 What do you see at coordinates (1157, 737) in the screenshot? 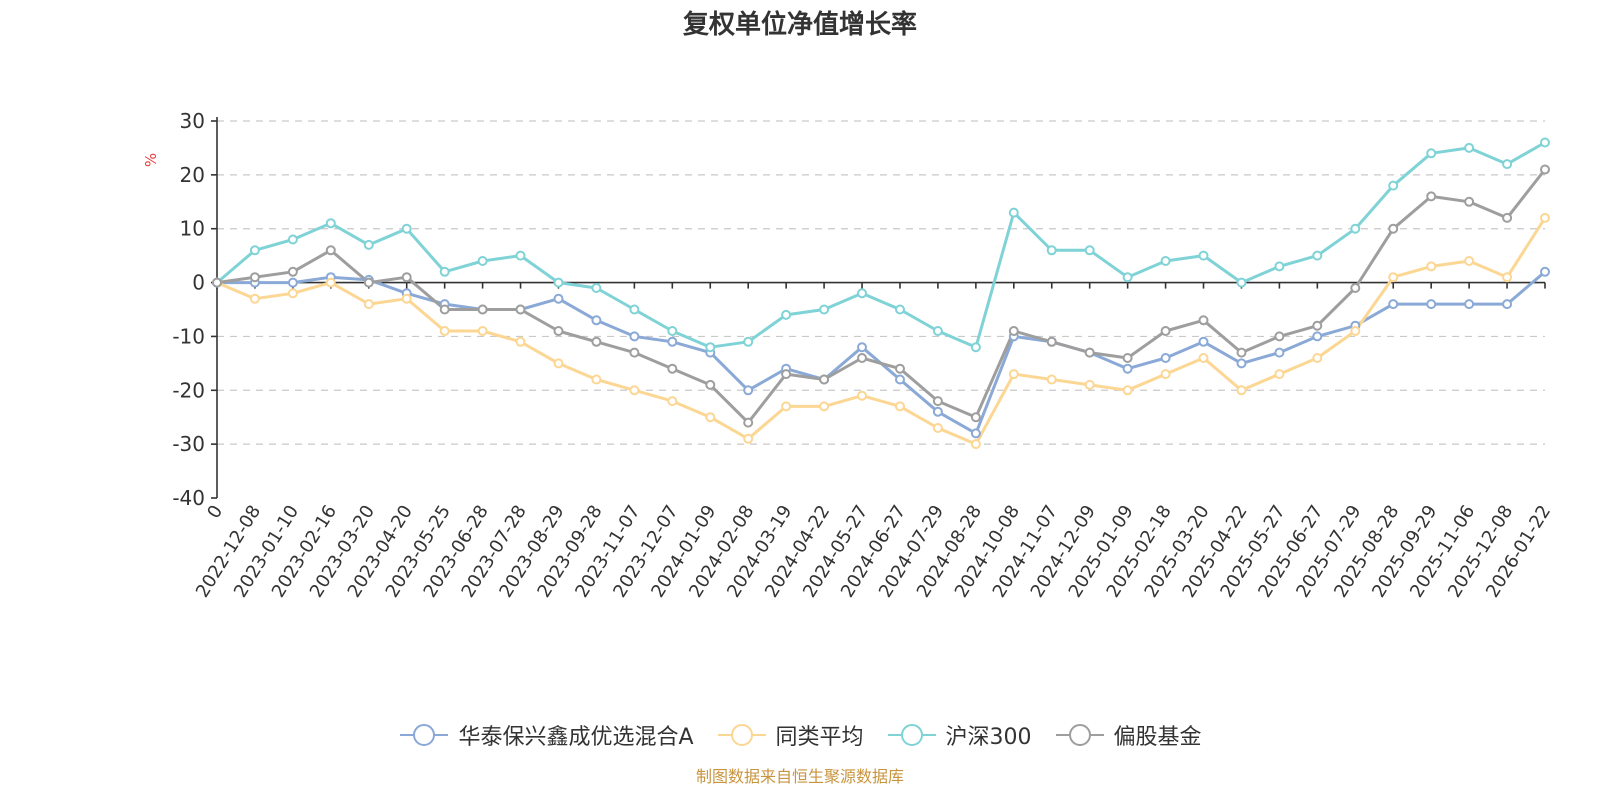
I see `legend-label-3: 偏股基金` at bounding box center [1157, 737].